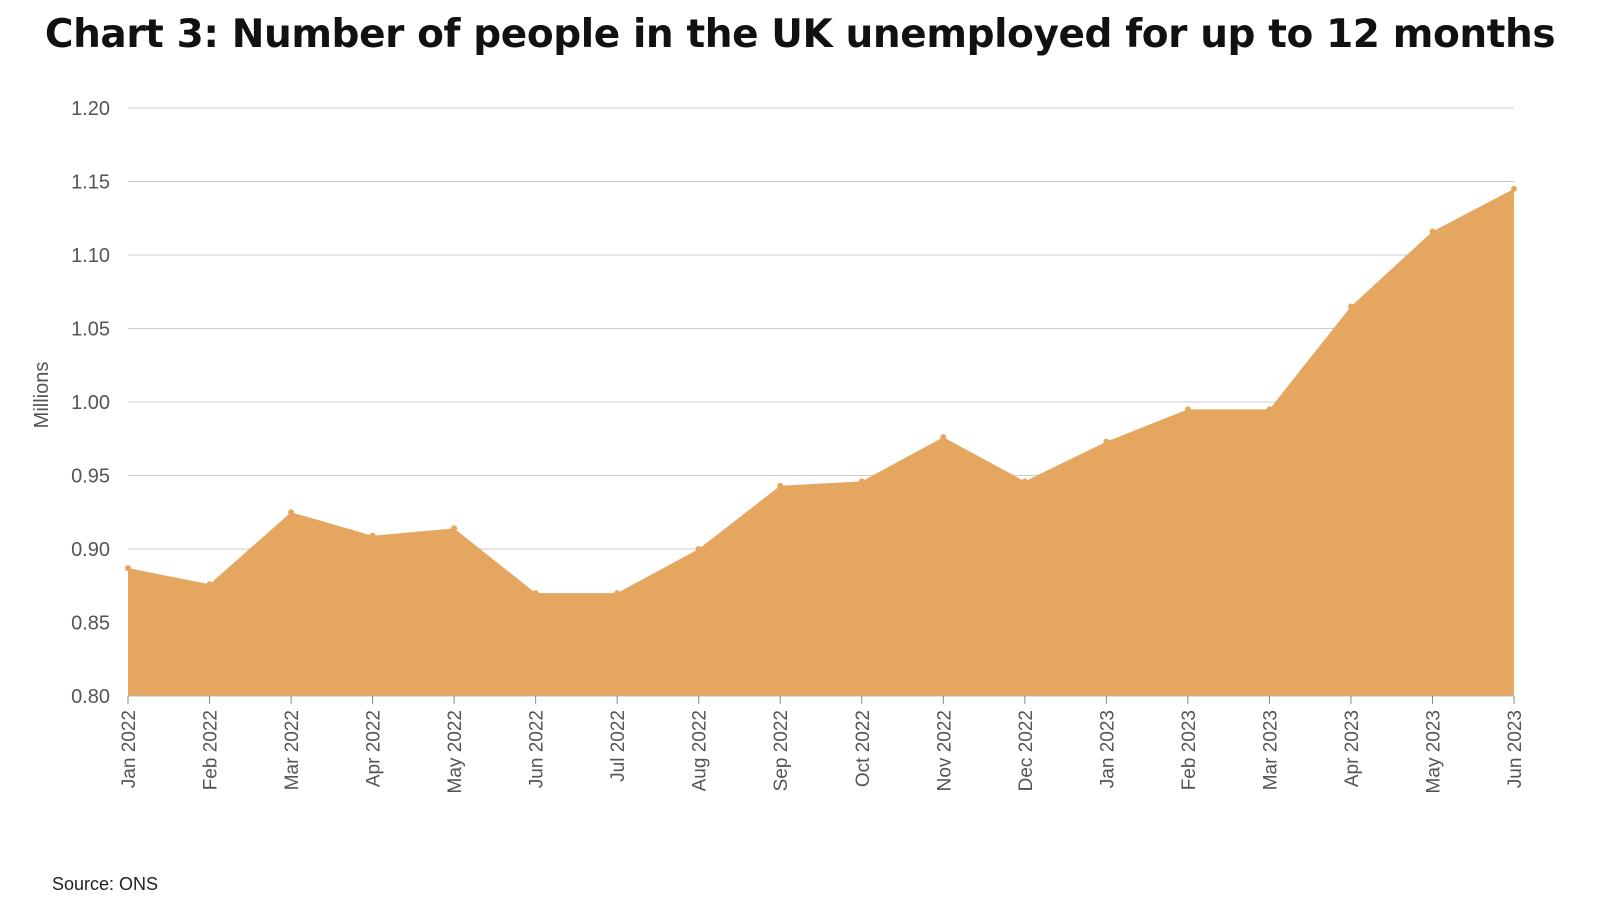  I want to click on x-tick-label: Aug 2022, so click(700, 750).